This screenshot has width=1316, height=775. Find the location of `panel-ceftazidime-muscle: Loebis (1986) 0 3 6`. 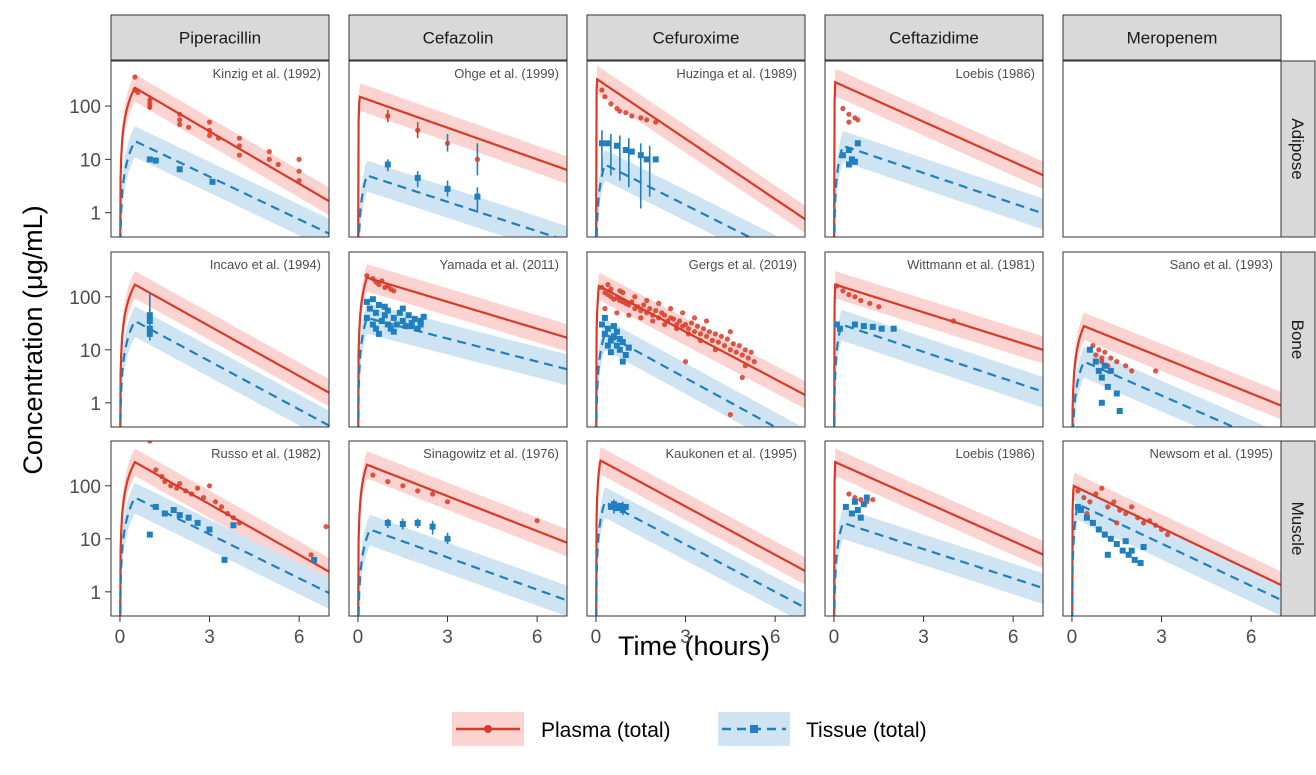

panel-ceftazidime-muscle: Loebis (1986) 0 3 6 is located at coordinates (934, 544).